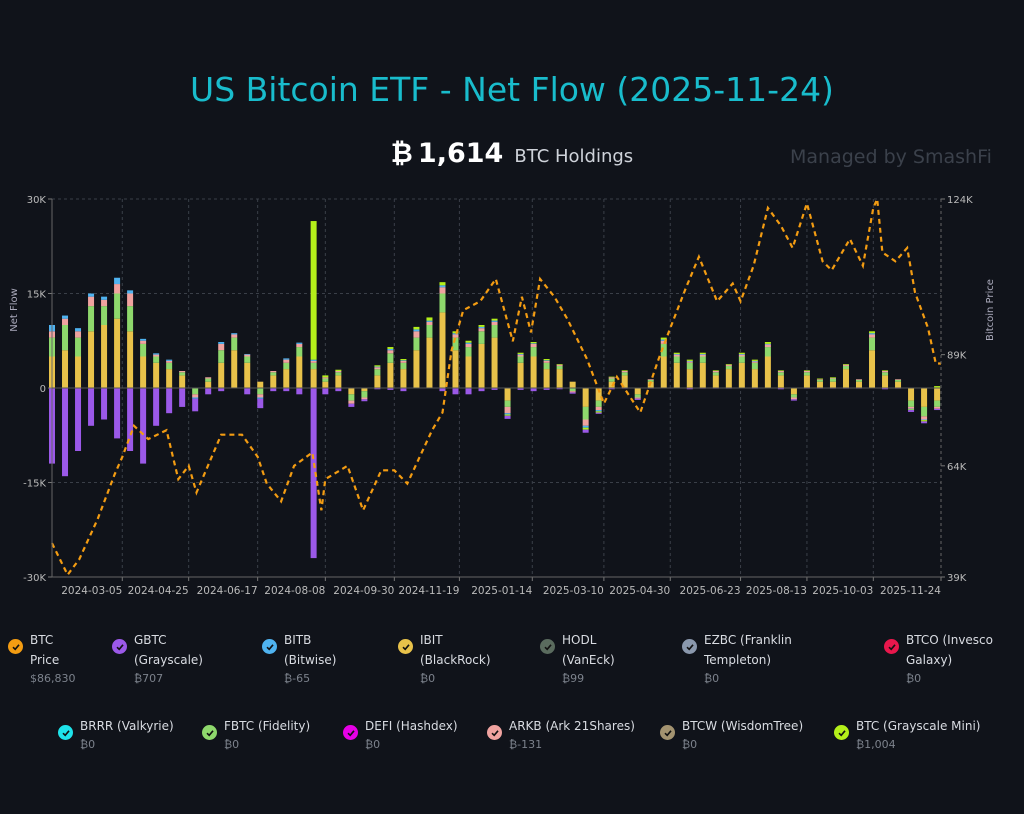 The height and width of the screenshot is (814, 1024). Describe the element at coordinates (127, 726) in the screenshot. I see `legend-label: BRRR (Valkyrie)` at that location.